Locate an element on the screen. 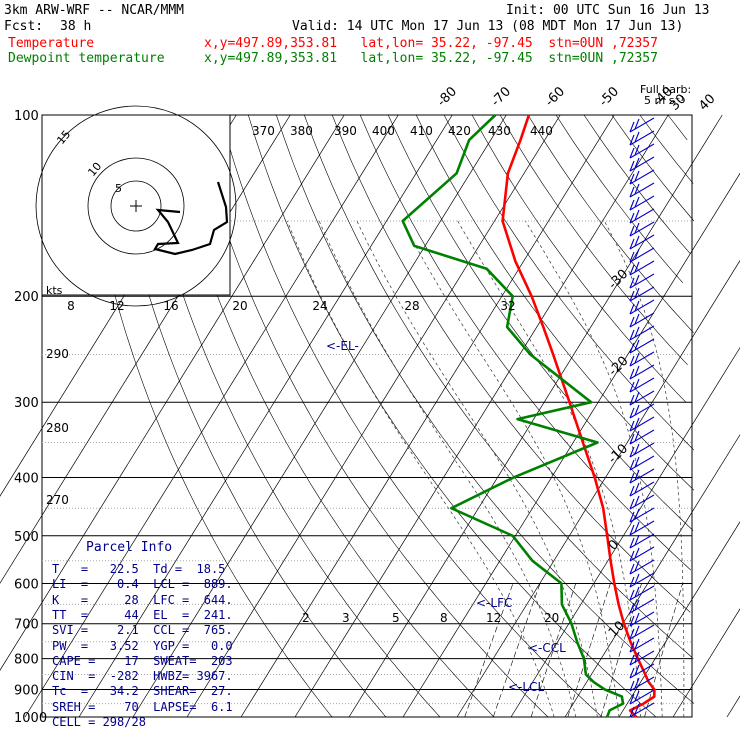 This screenshot has width=740, height=740. theta-label-left: 290 is located at coordinates (57, 354).